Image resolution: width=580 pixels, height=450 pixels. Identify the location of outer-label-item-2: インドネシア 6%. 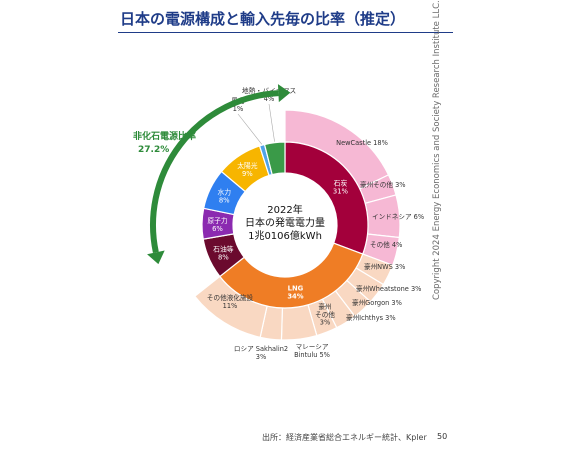
(398, 217).